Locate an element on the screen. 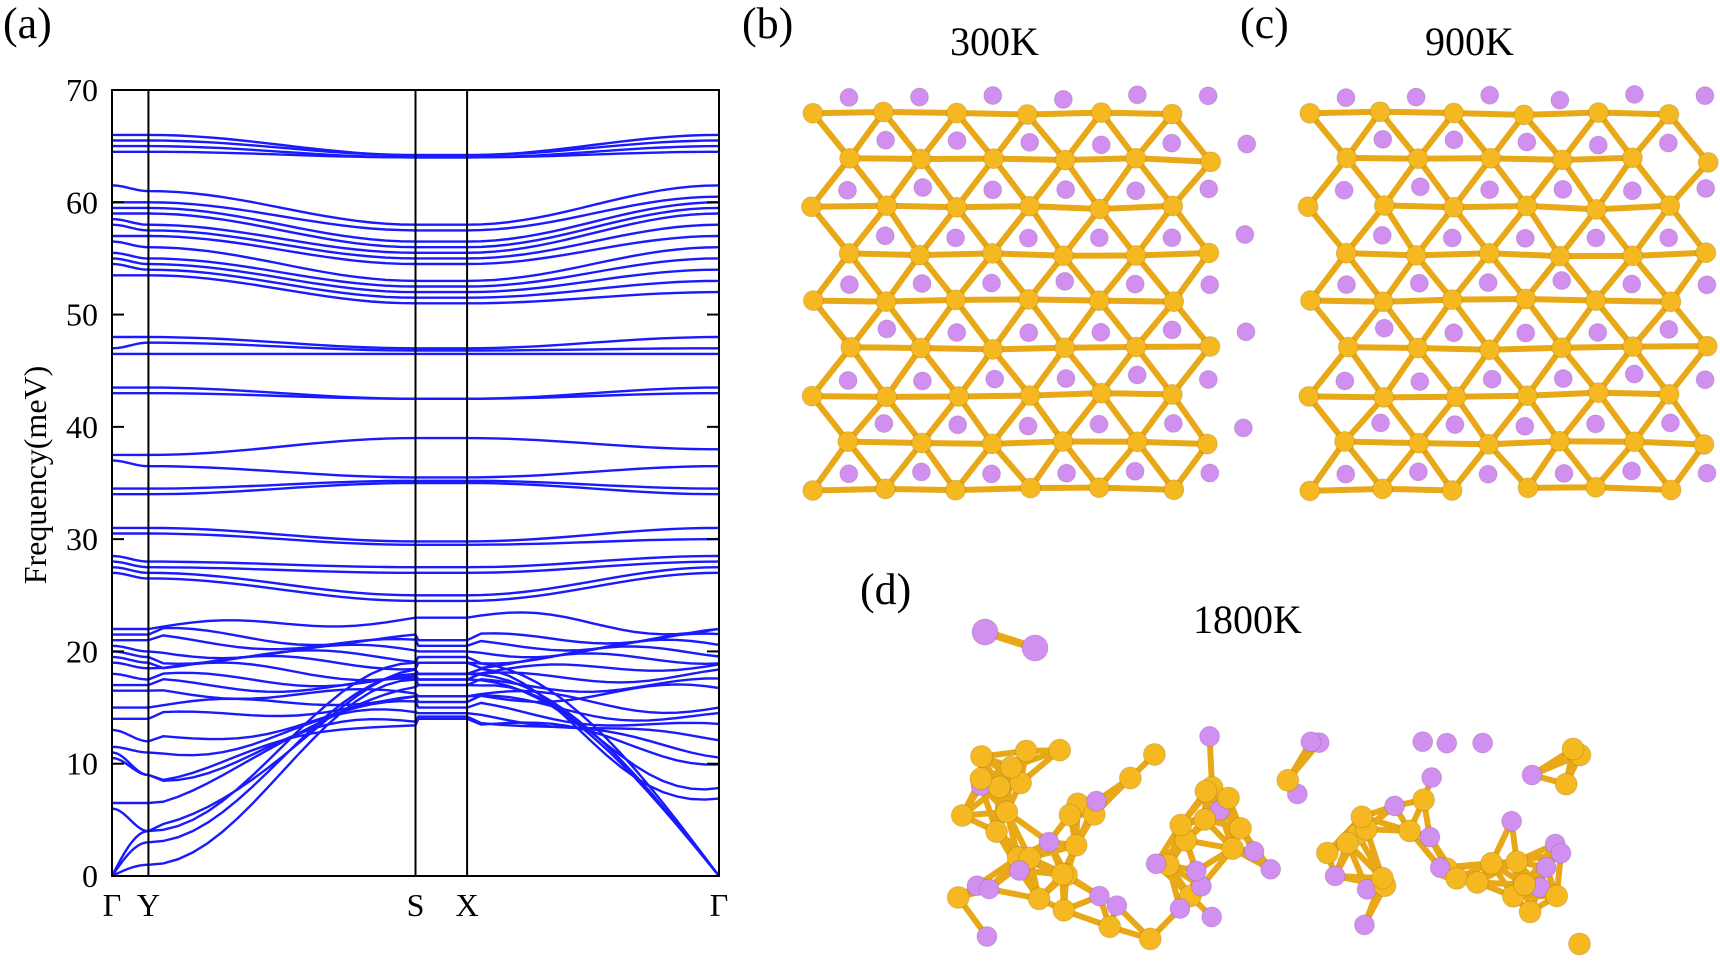 The height and width of the screenshot is (971, 1720). bonds is located at coordinates (1269, 785).